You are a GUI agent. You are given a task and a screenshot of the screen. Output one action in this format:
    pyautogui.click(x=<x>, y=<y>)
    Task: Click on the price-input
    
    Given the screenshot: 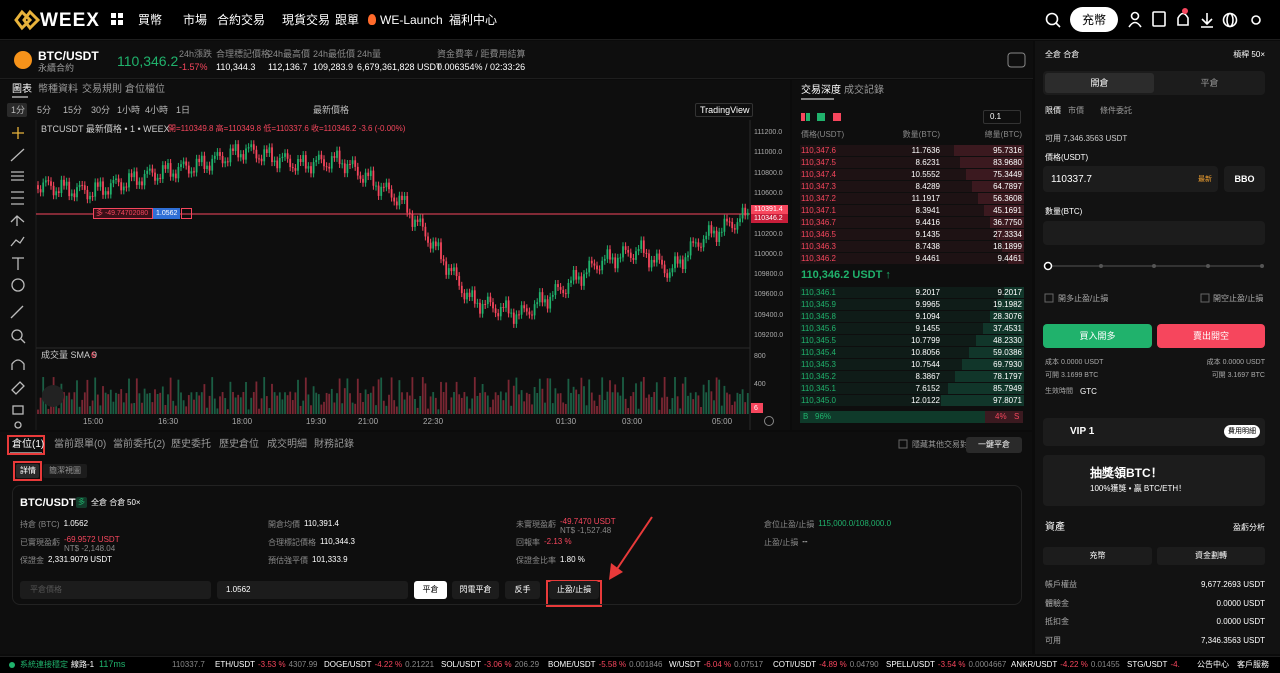 What is the action you would take?
    pyautogui.click(x=115, y=590)
    